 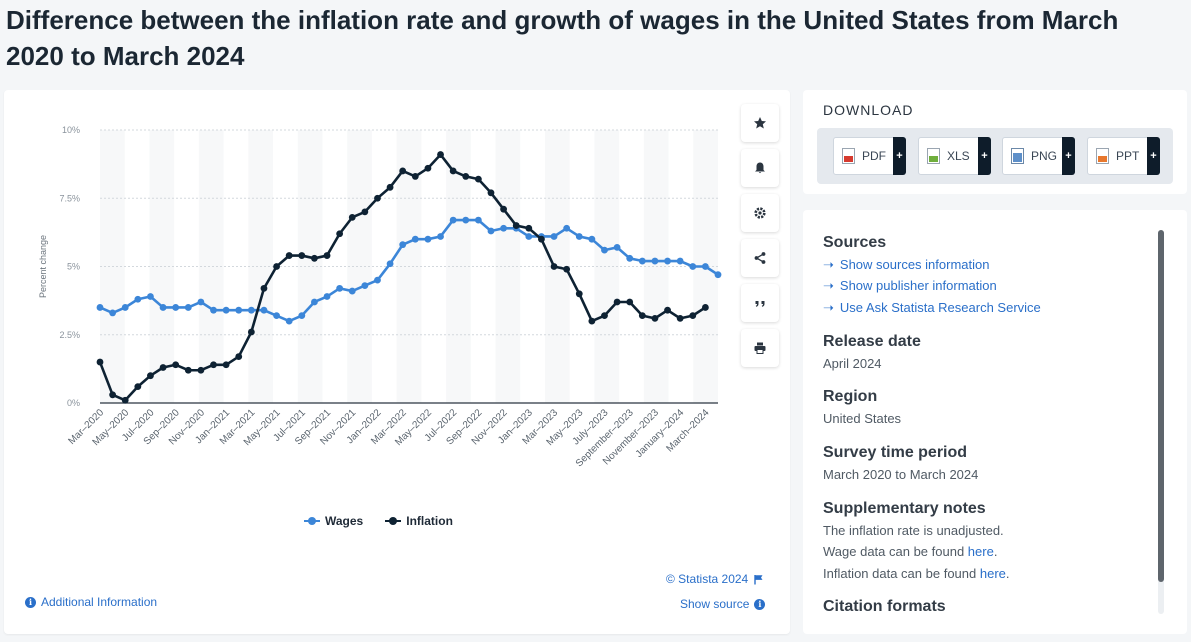 What do you see at coordinates (855, 242) in the screenshot?
I see `sources-title: Sources` at bounding box center [855, 242].